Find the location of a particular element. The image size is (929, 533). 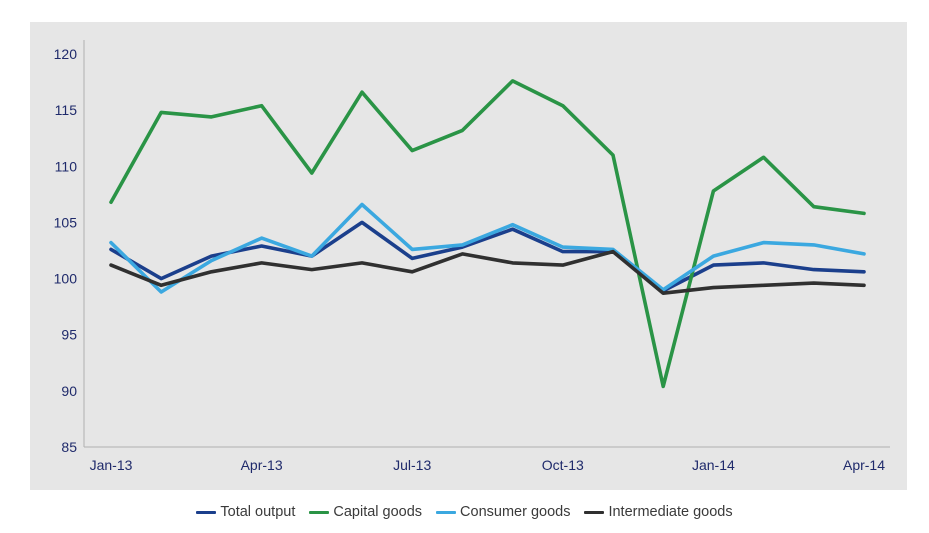

legend-item-total-output: Total output is located at coordinates (245, 512).